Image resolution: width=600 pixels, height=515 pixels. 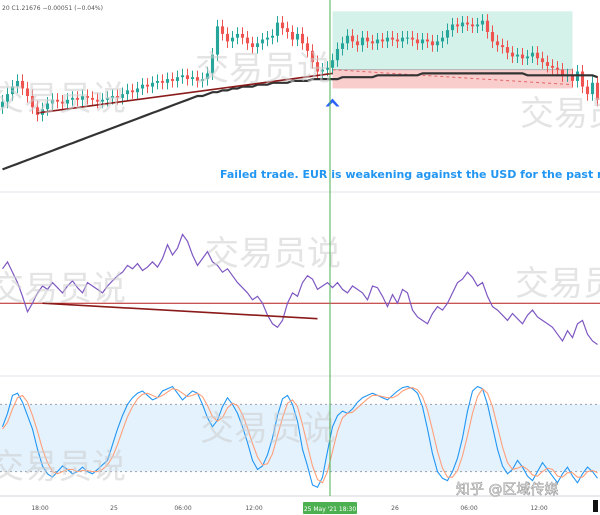 I want to click on scroll-handle, so click(x=595, y=506).